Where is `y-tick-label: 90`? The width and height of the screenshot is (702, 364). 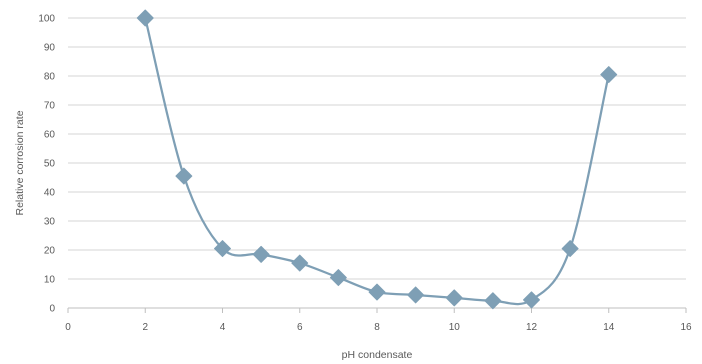
y-tick-label: 90 is located at coordinates (50, 48).